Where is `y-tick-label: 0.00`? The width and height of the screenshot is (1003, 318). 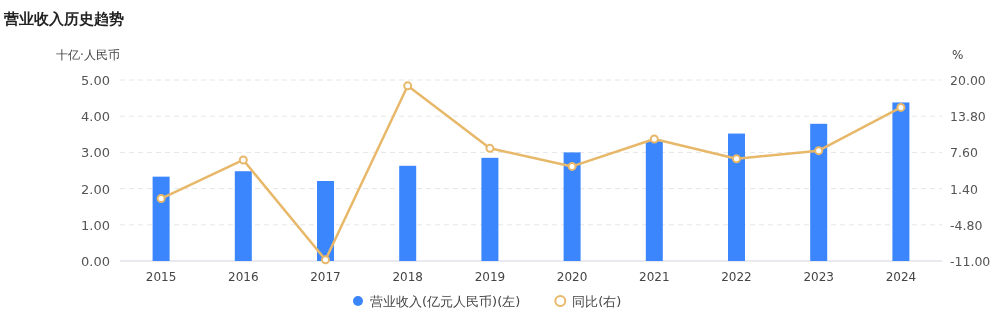
y-tick-label: 0.00 is located at coordinates (95, 261).